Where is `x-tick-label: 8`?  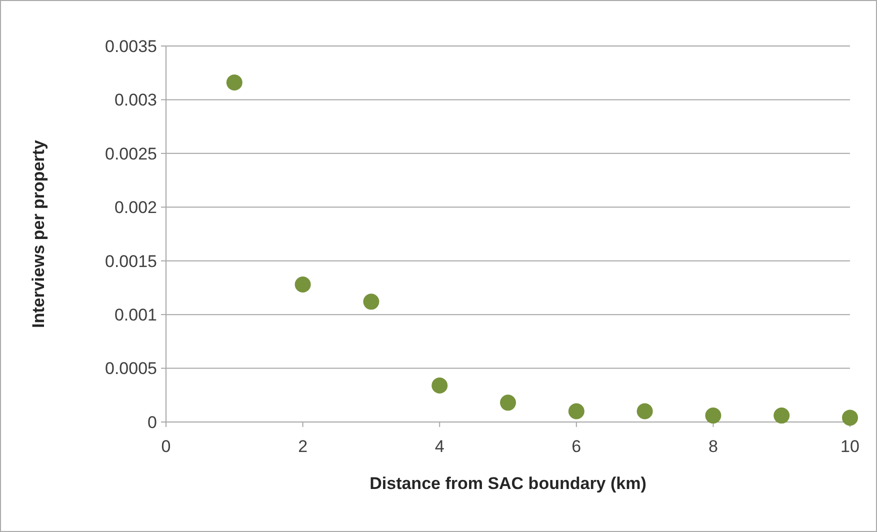 x-tick-label: 8 is located at coordinates (713, 446).